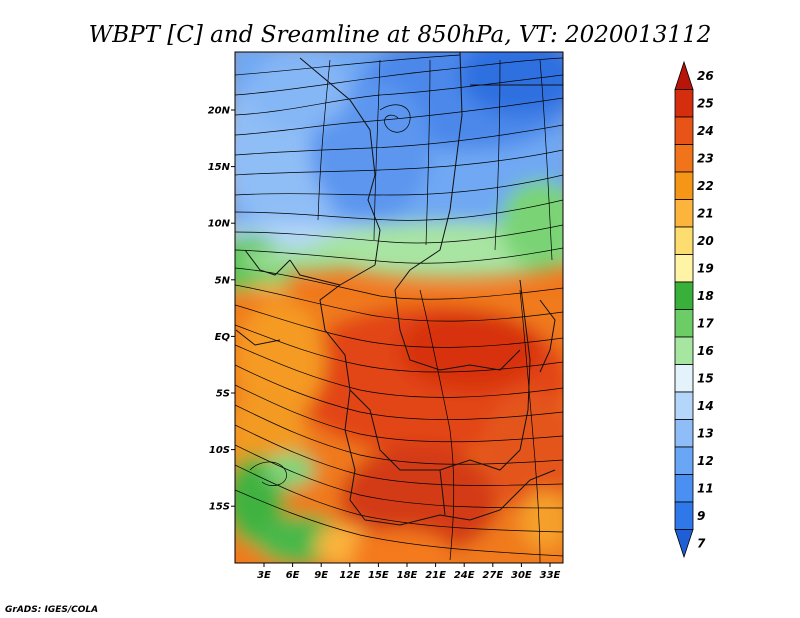 The image size is (800, 618). Describe the element at coordinates (705, 433) in the screenshot. I see `colorbar-label: 13` at that location.